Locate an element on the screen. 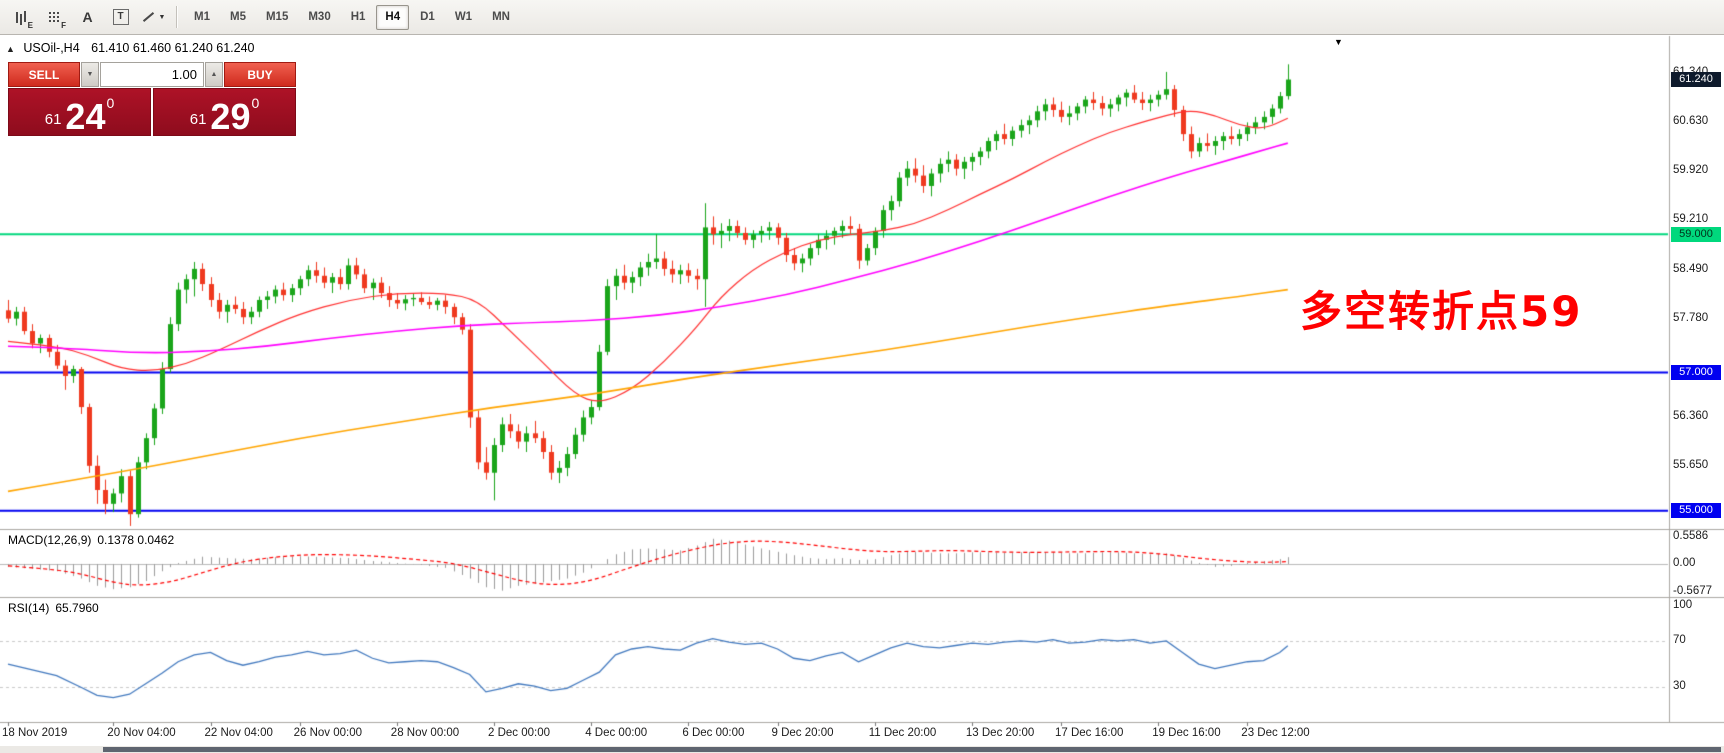 The image size is (1724, 753). bar-chart-icon-glyph is located at coordinates (16, 17).